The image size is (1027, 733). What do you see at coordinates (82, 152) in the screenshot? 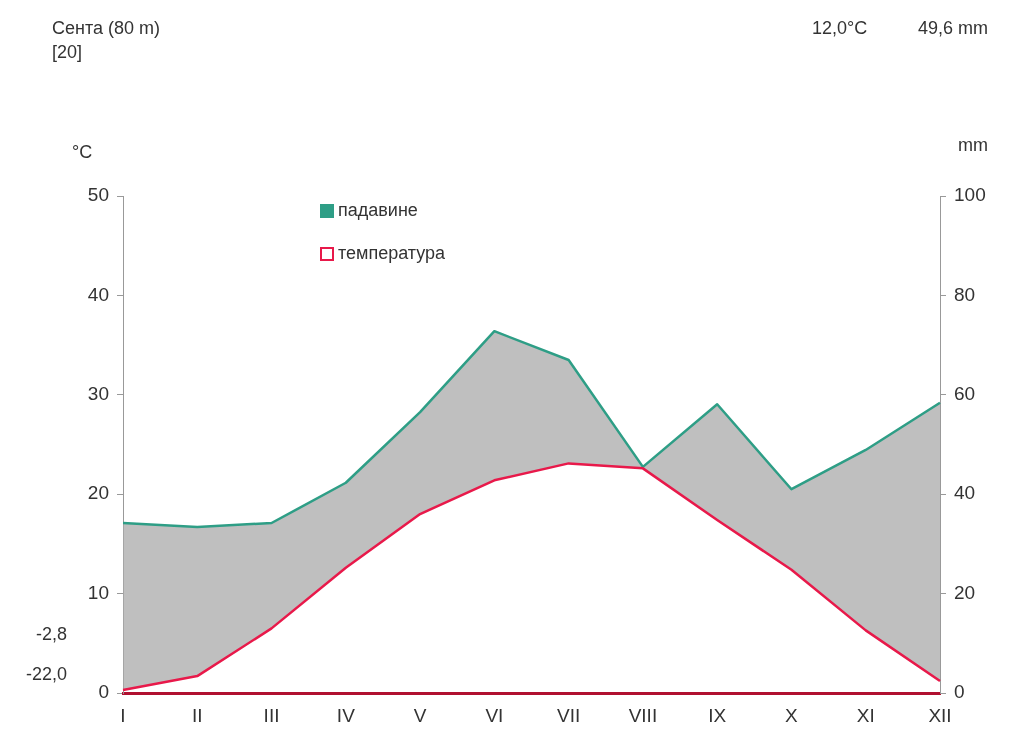
I see `y-axis-title: °C` at bounding box center [82, 152].